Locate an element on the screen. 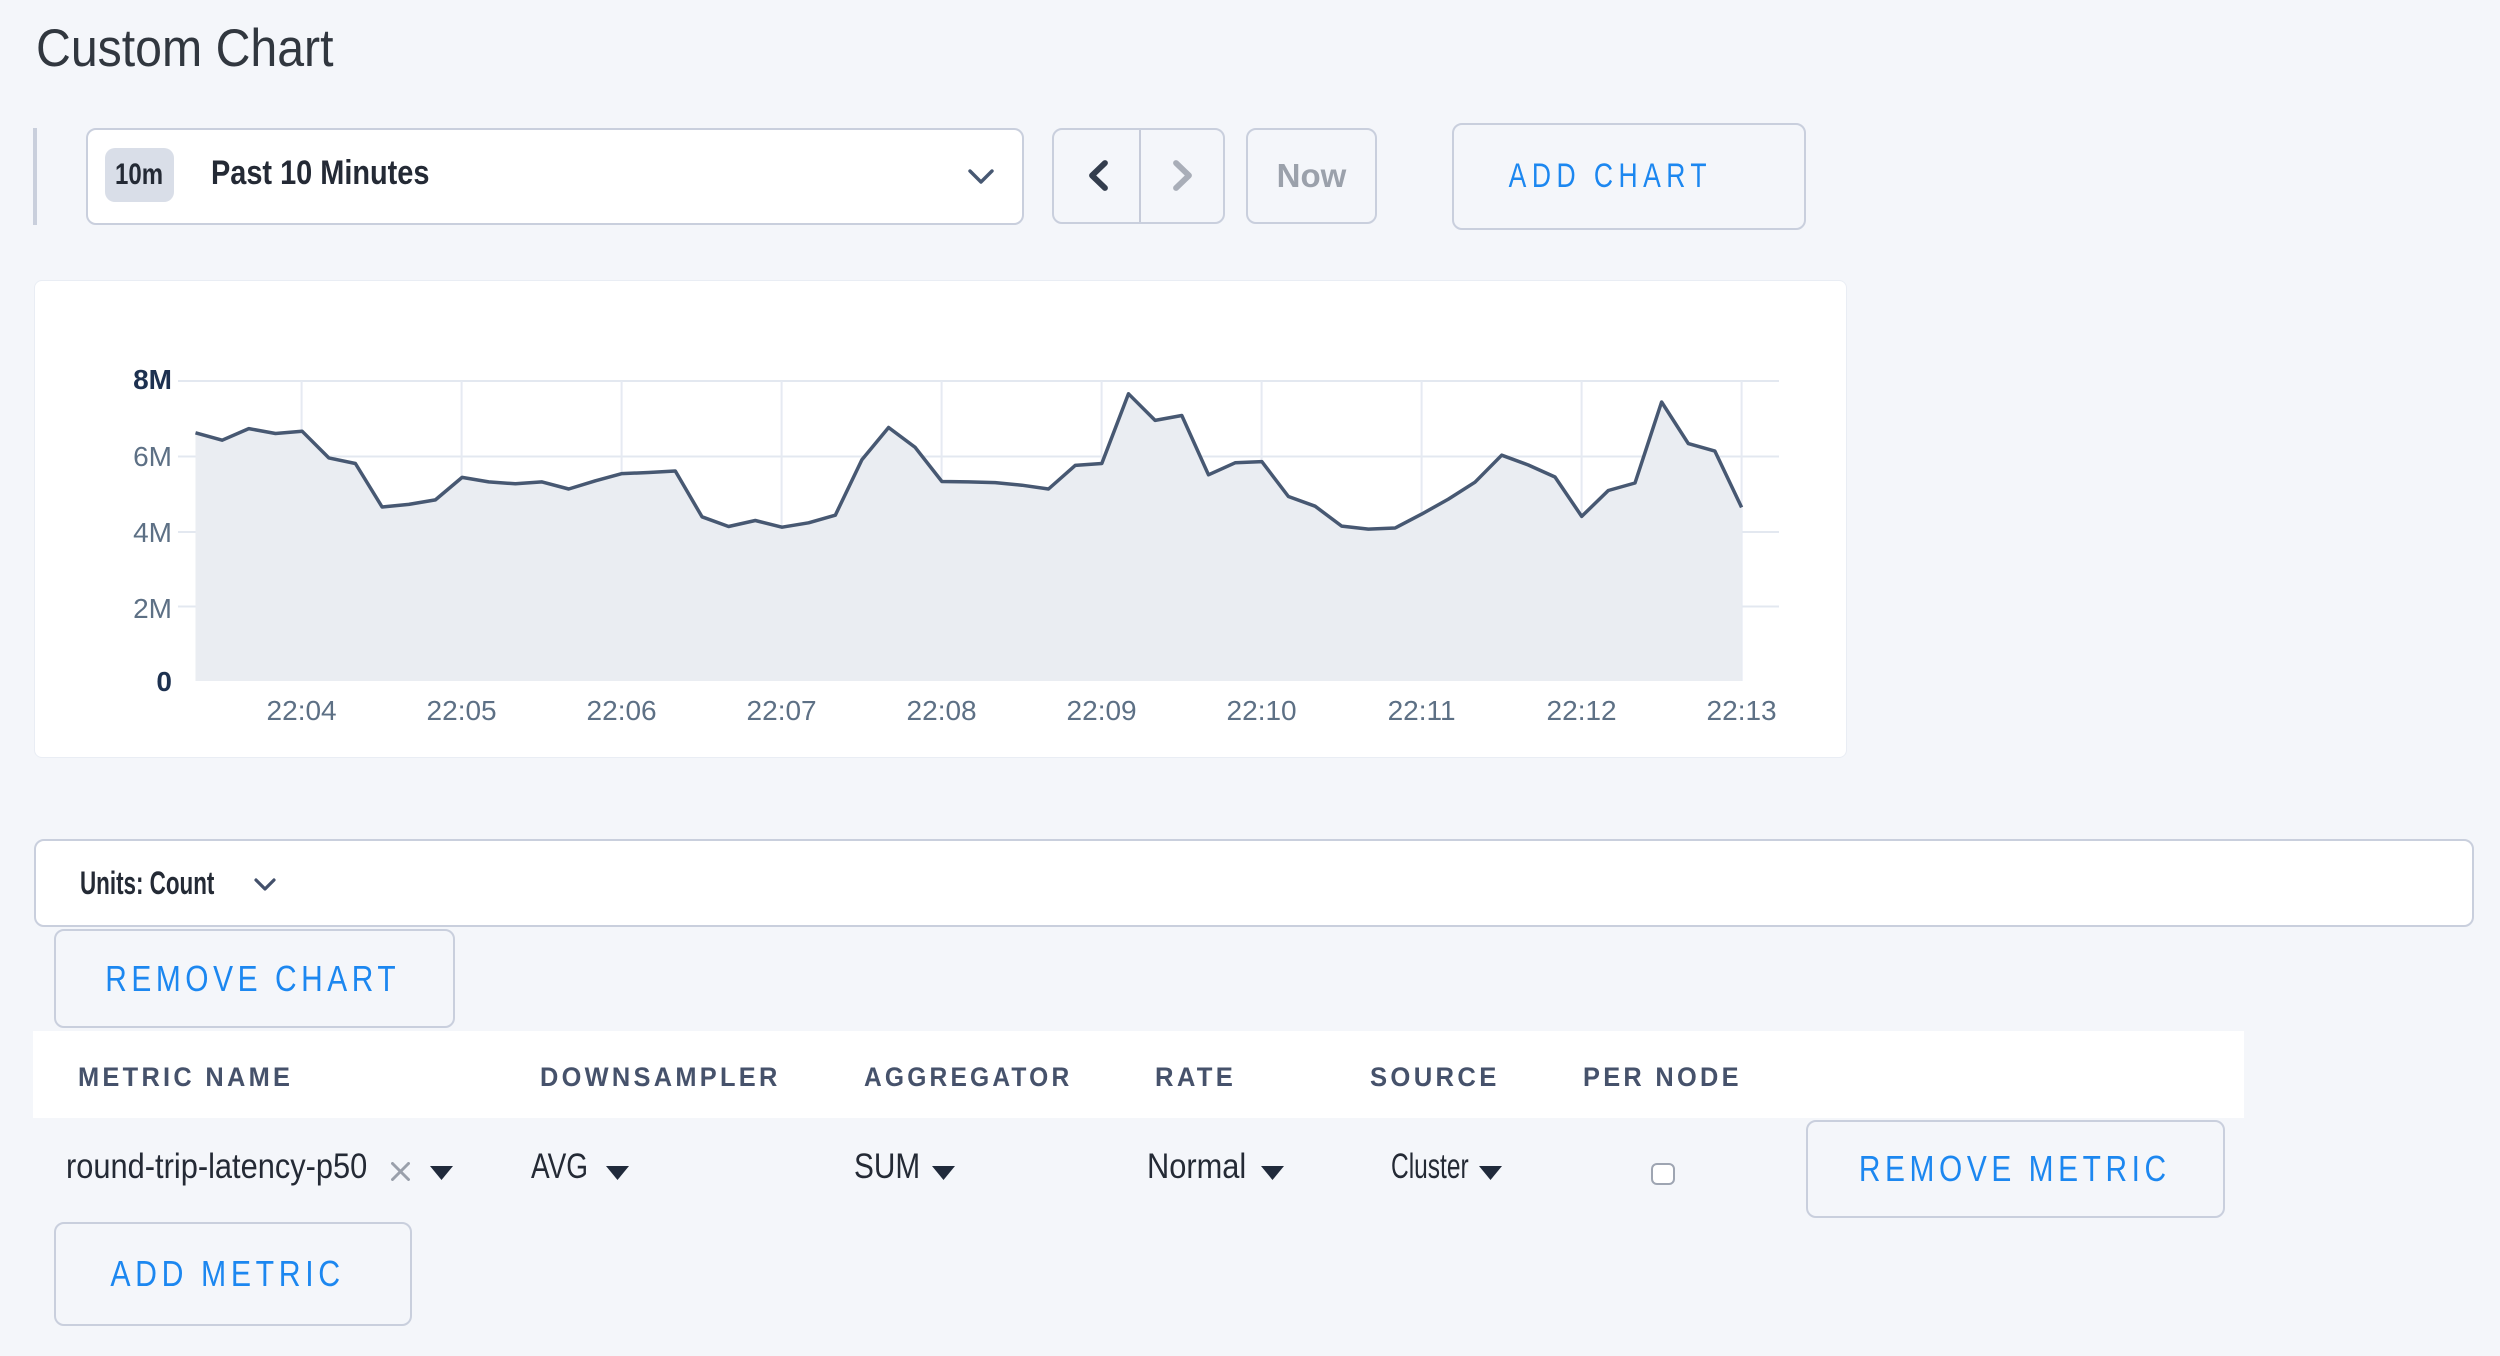  svg-text: 8M is located at coordinates (152, 379).